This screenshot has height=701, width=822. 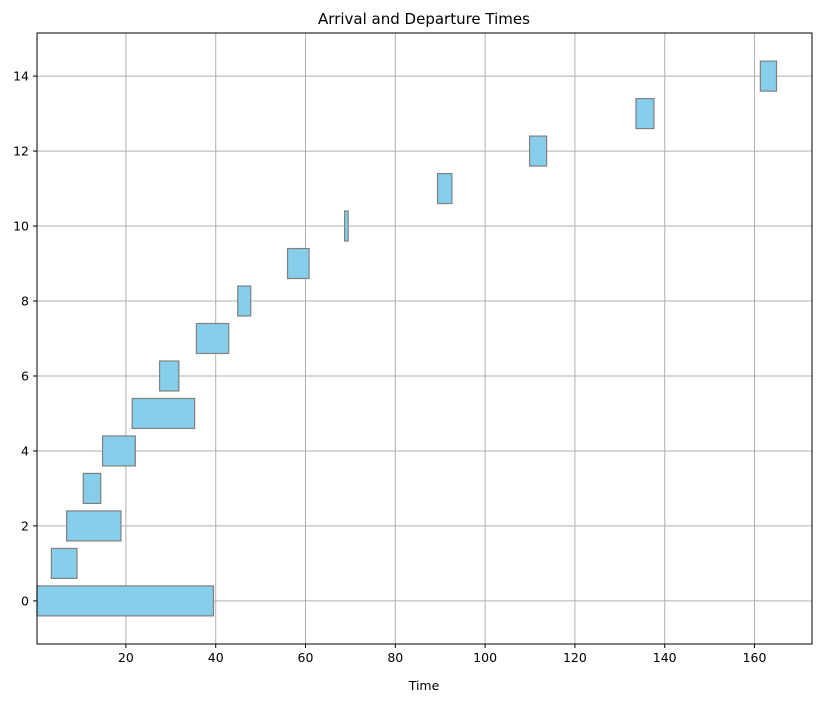 I want to click on y-tick-label: 4, so click(x=25, y=450).